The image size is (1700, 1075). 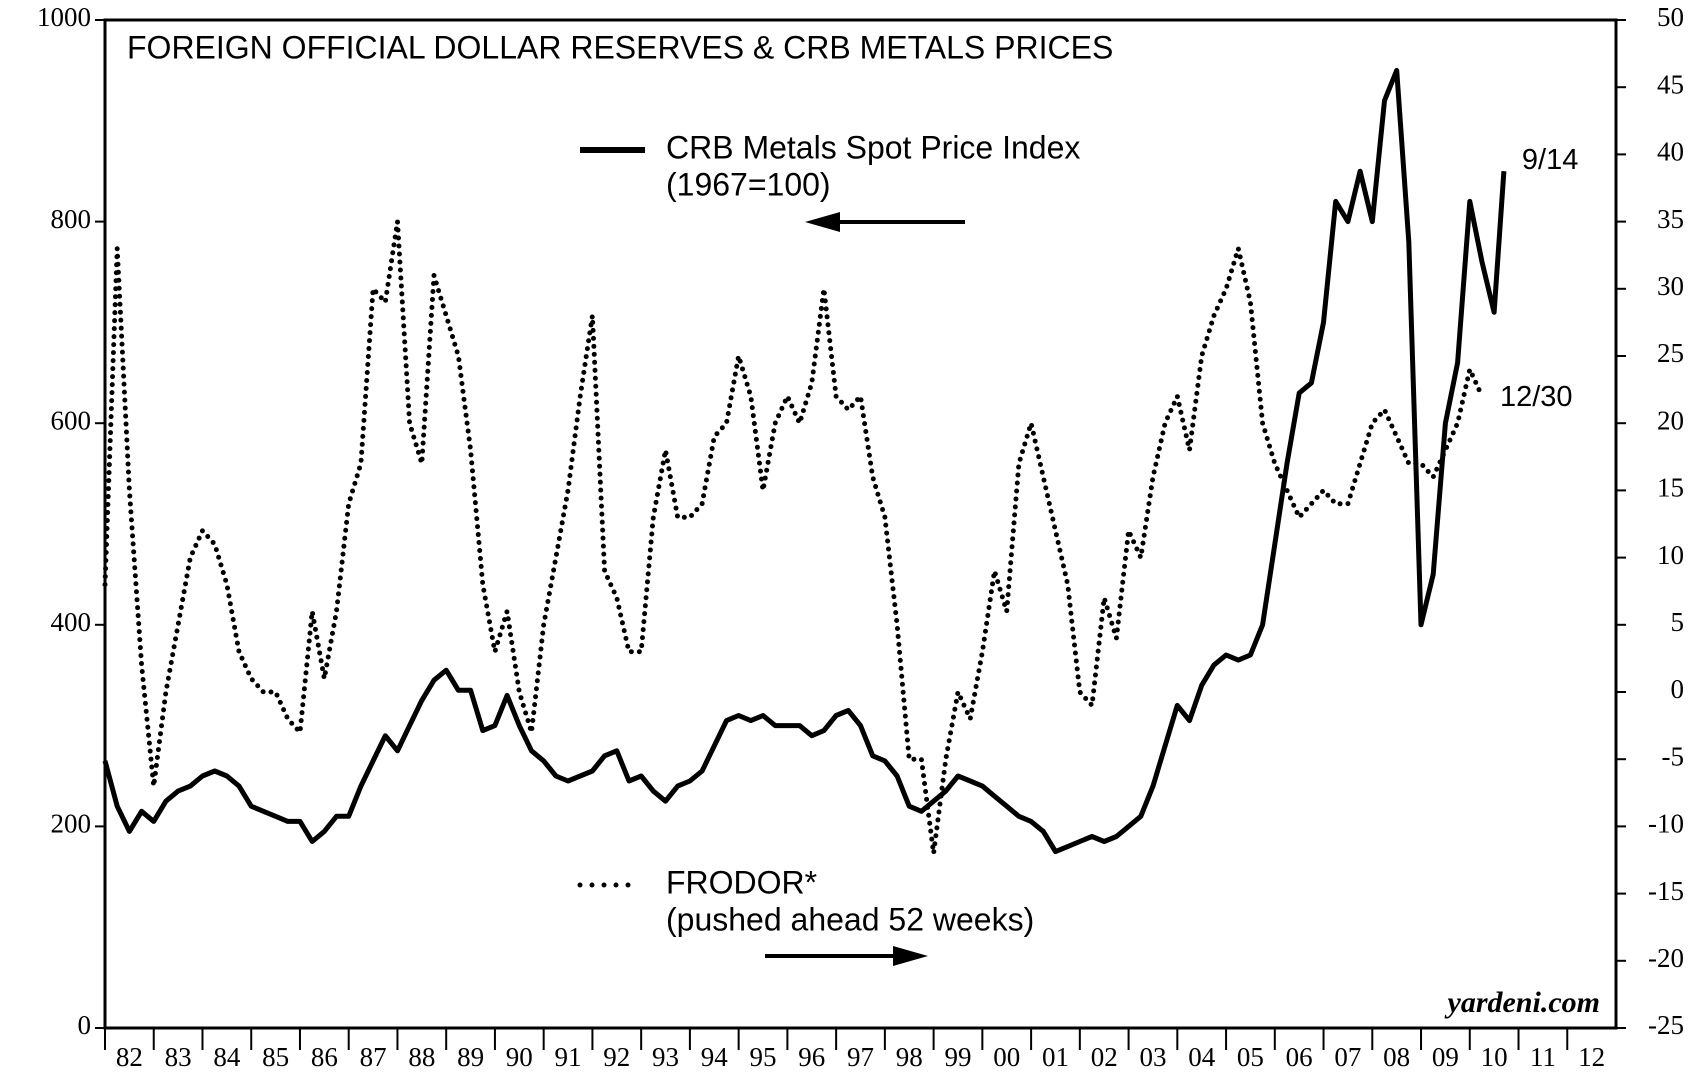 I want to click on x-tick-label: 86, so click(x=324, y=1057).